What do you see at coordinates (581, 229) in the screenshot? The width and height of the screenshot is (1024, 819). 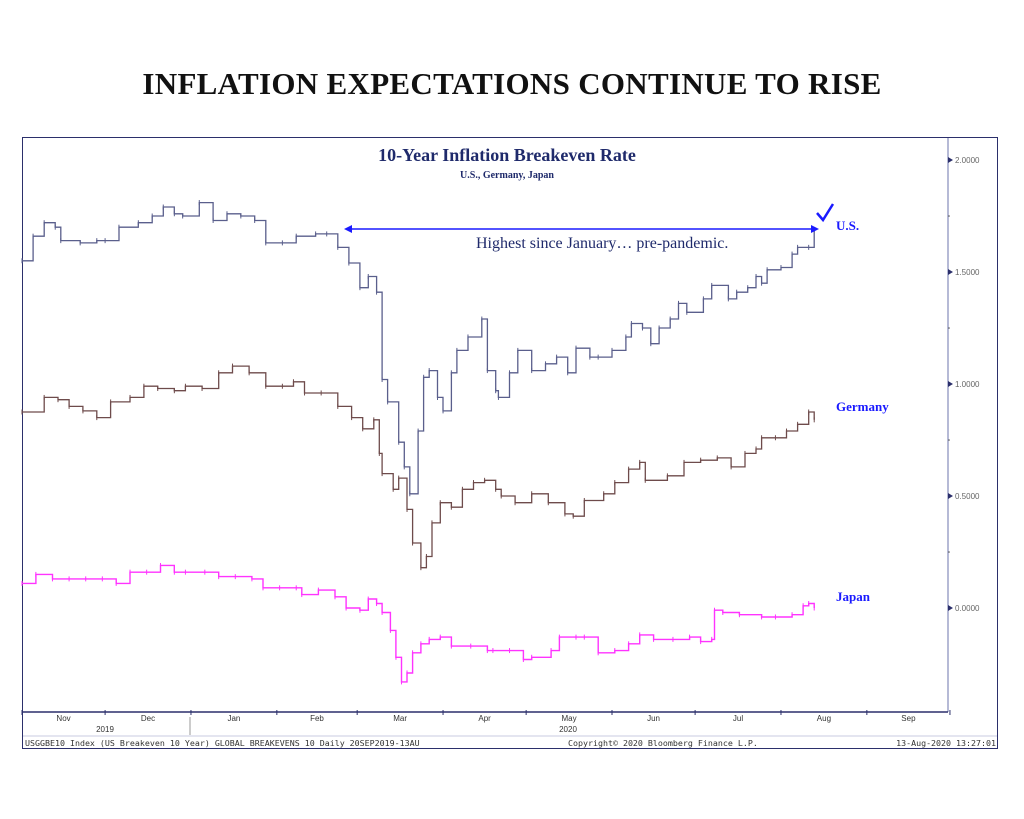 I see `callout-arrow` at bounding box center [581, 229].